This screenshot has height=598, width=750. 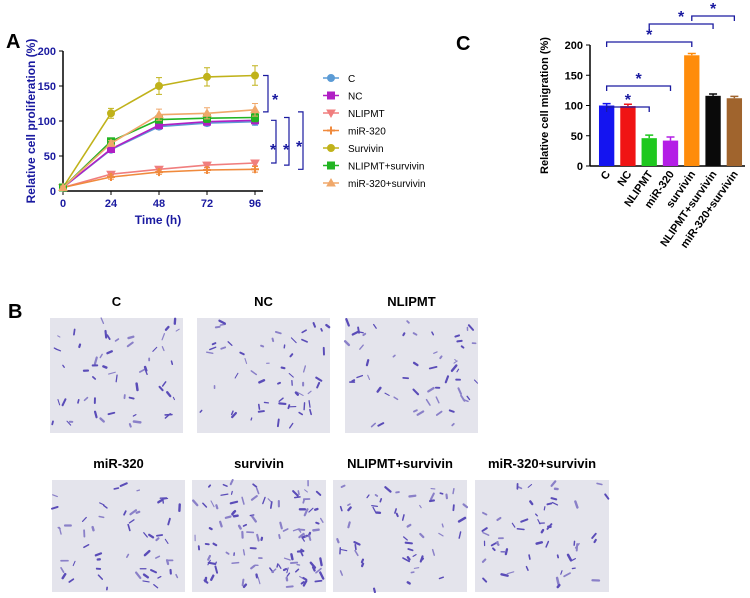 What do you see at coordinates (259, 463) in the screenshot?
I see `micrograph-label: survivin` at bounding box center [259, 463].